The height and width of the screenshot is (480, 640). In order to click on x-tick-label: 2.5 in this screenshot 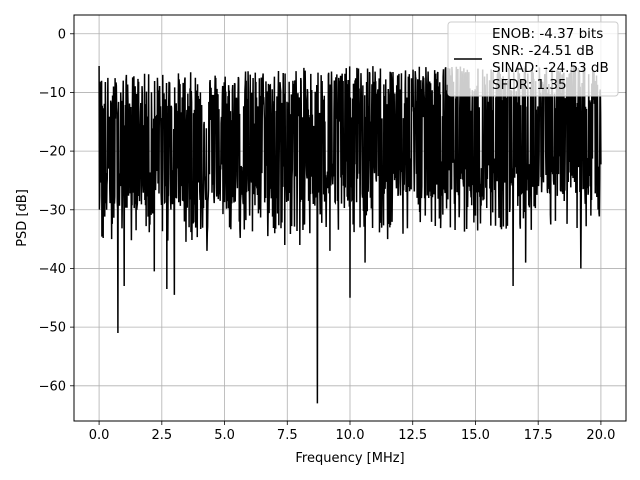, I will do `click(161, 435)`.